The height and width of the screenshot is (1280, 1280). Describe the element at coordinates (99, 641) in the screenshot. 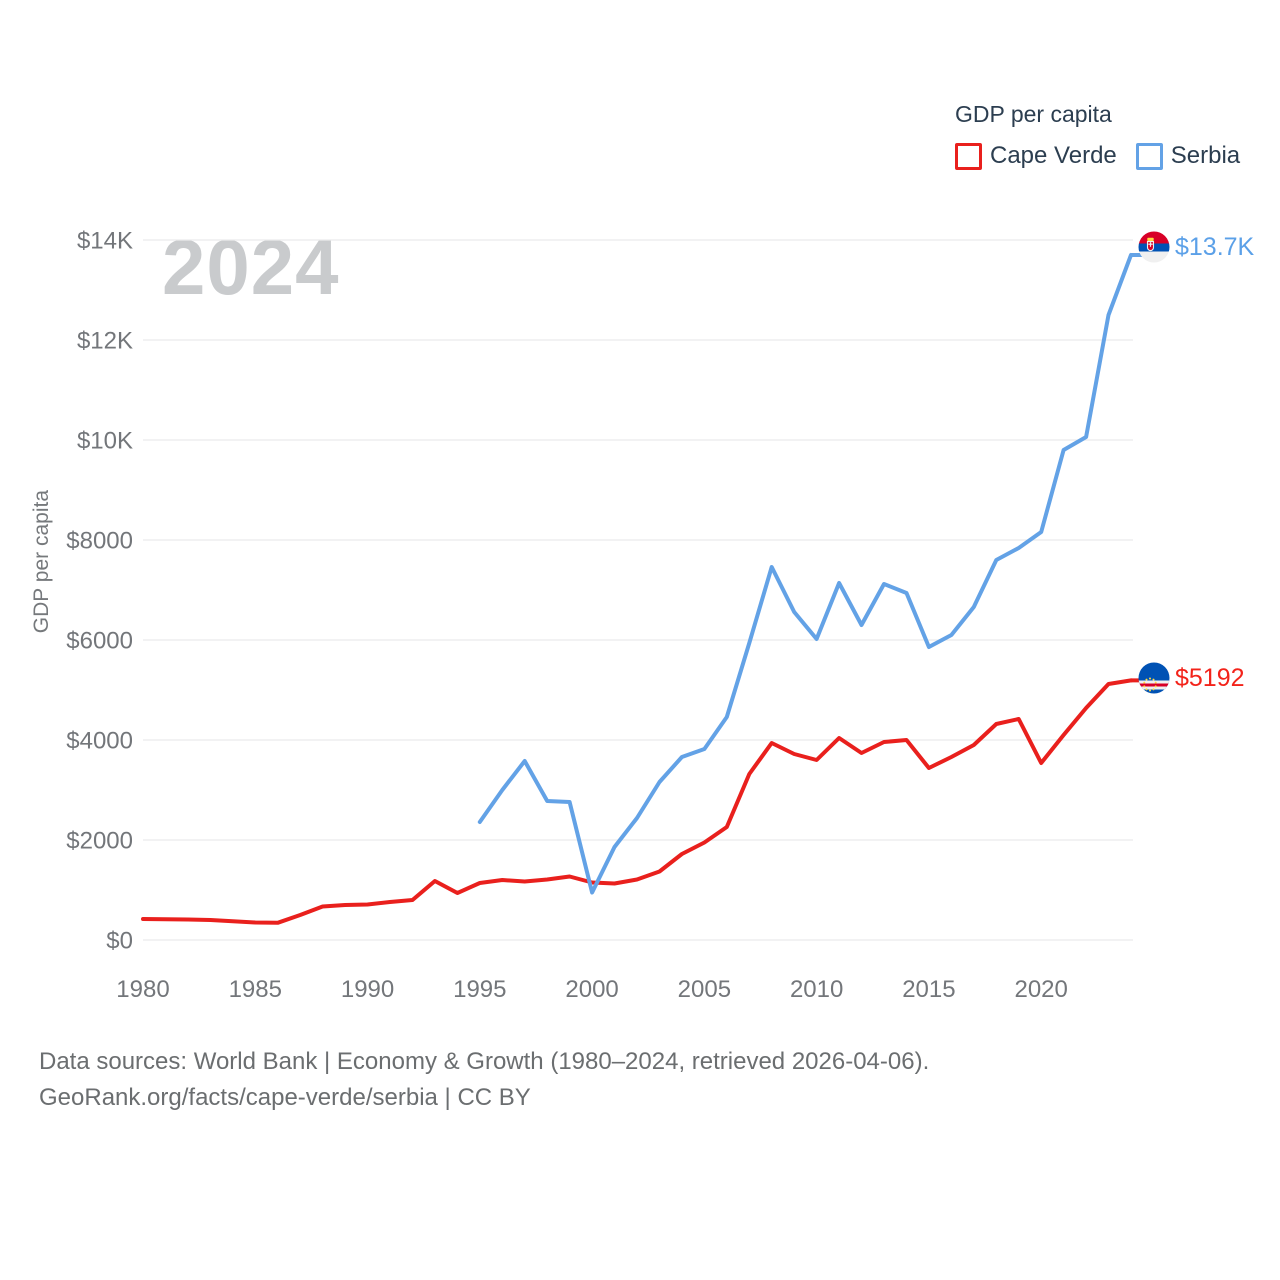

I see `y-tick-label: $6000` at that location.